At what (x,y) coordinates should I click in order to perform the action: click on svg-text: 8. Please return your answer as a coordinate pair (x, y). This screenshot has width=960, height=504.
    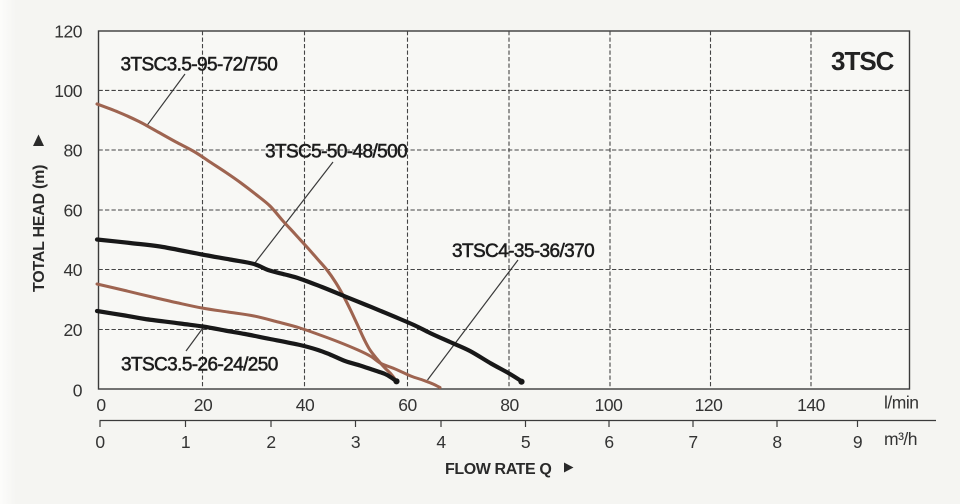
    Looking at the image, I should click on (776, 442).